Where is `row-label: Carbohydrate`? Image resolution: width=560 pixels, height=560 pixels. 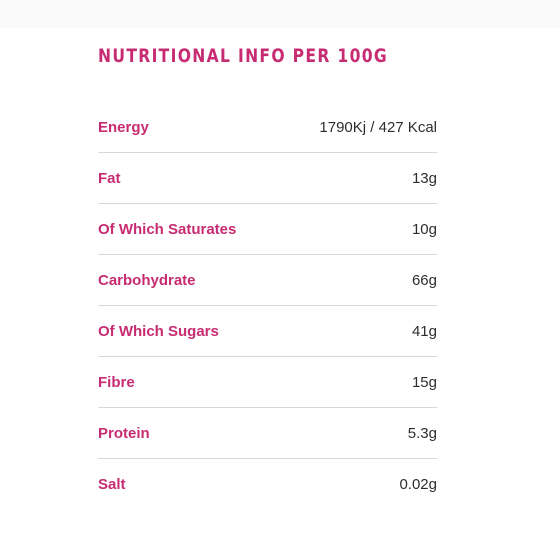 row-label: Carbohydrate is located at coordinates (147, 280).